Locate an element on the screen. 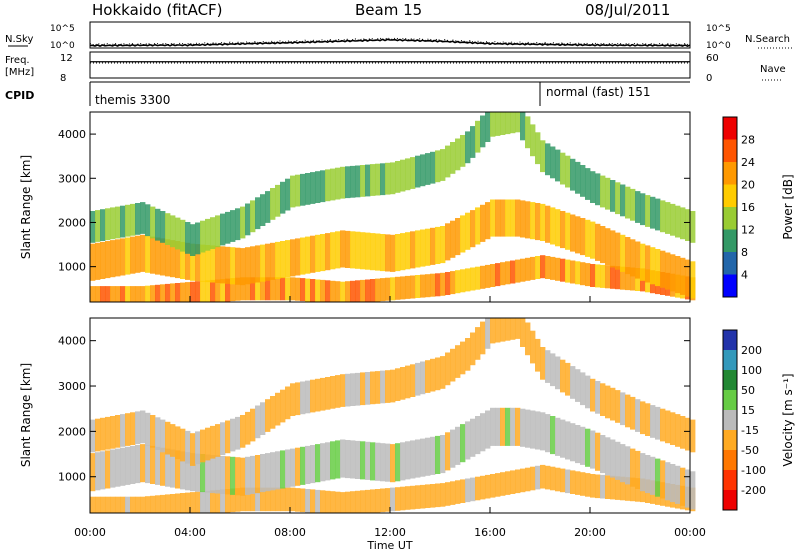 The image size is (800, 558). colorbar-tick-label: 12 is located at coordinates (748, 230).